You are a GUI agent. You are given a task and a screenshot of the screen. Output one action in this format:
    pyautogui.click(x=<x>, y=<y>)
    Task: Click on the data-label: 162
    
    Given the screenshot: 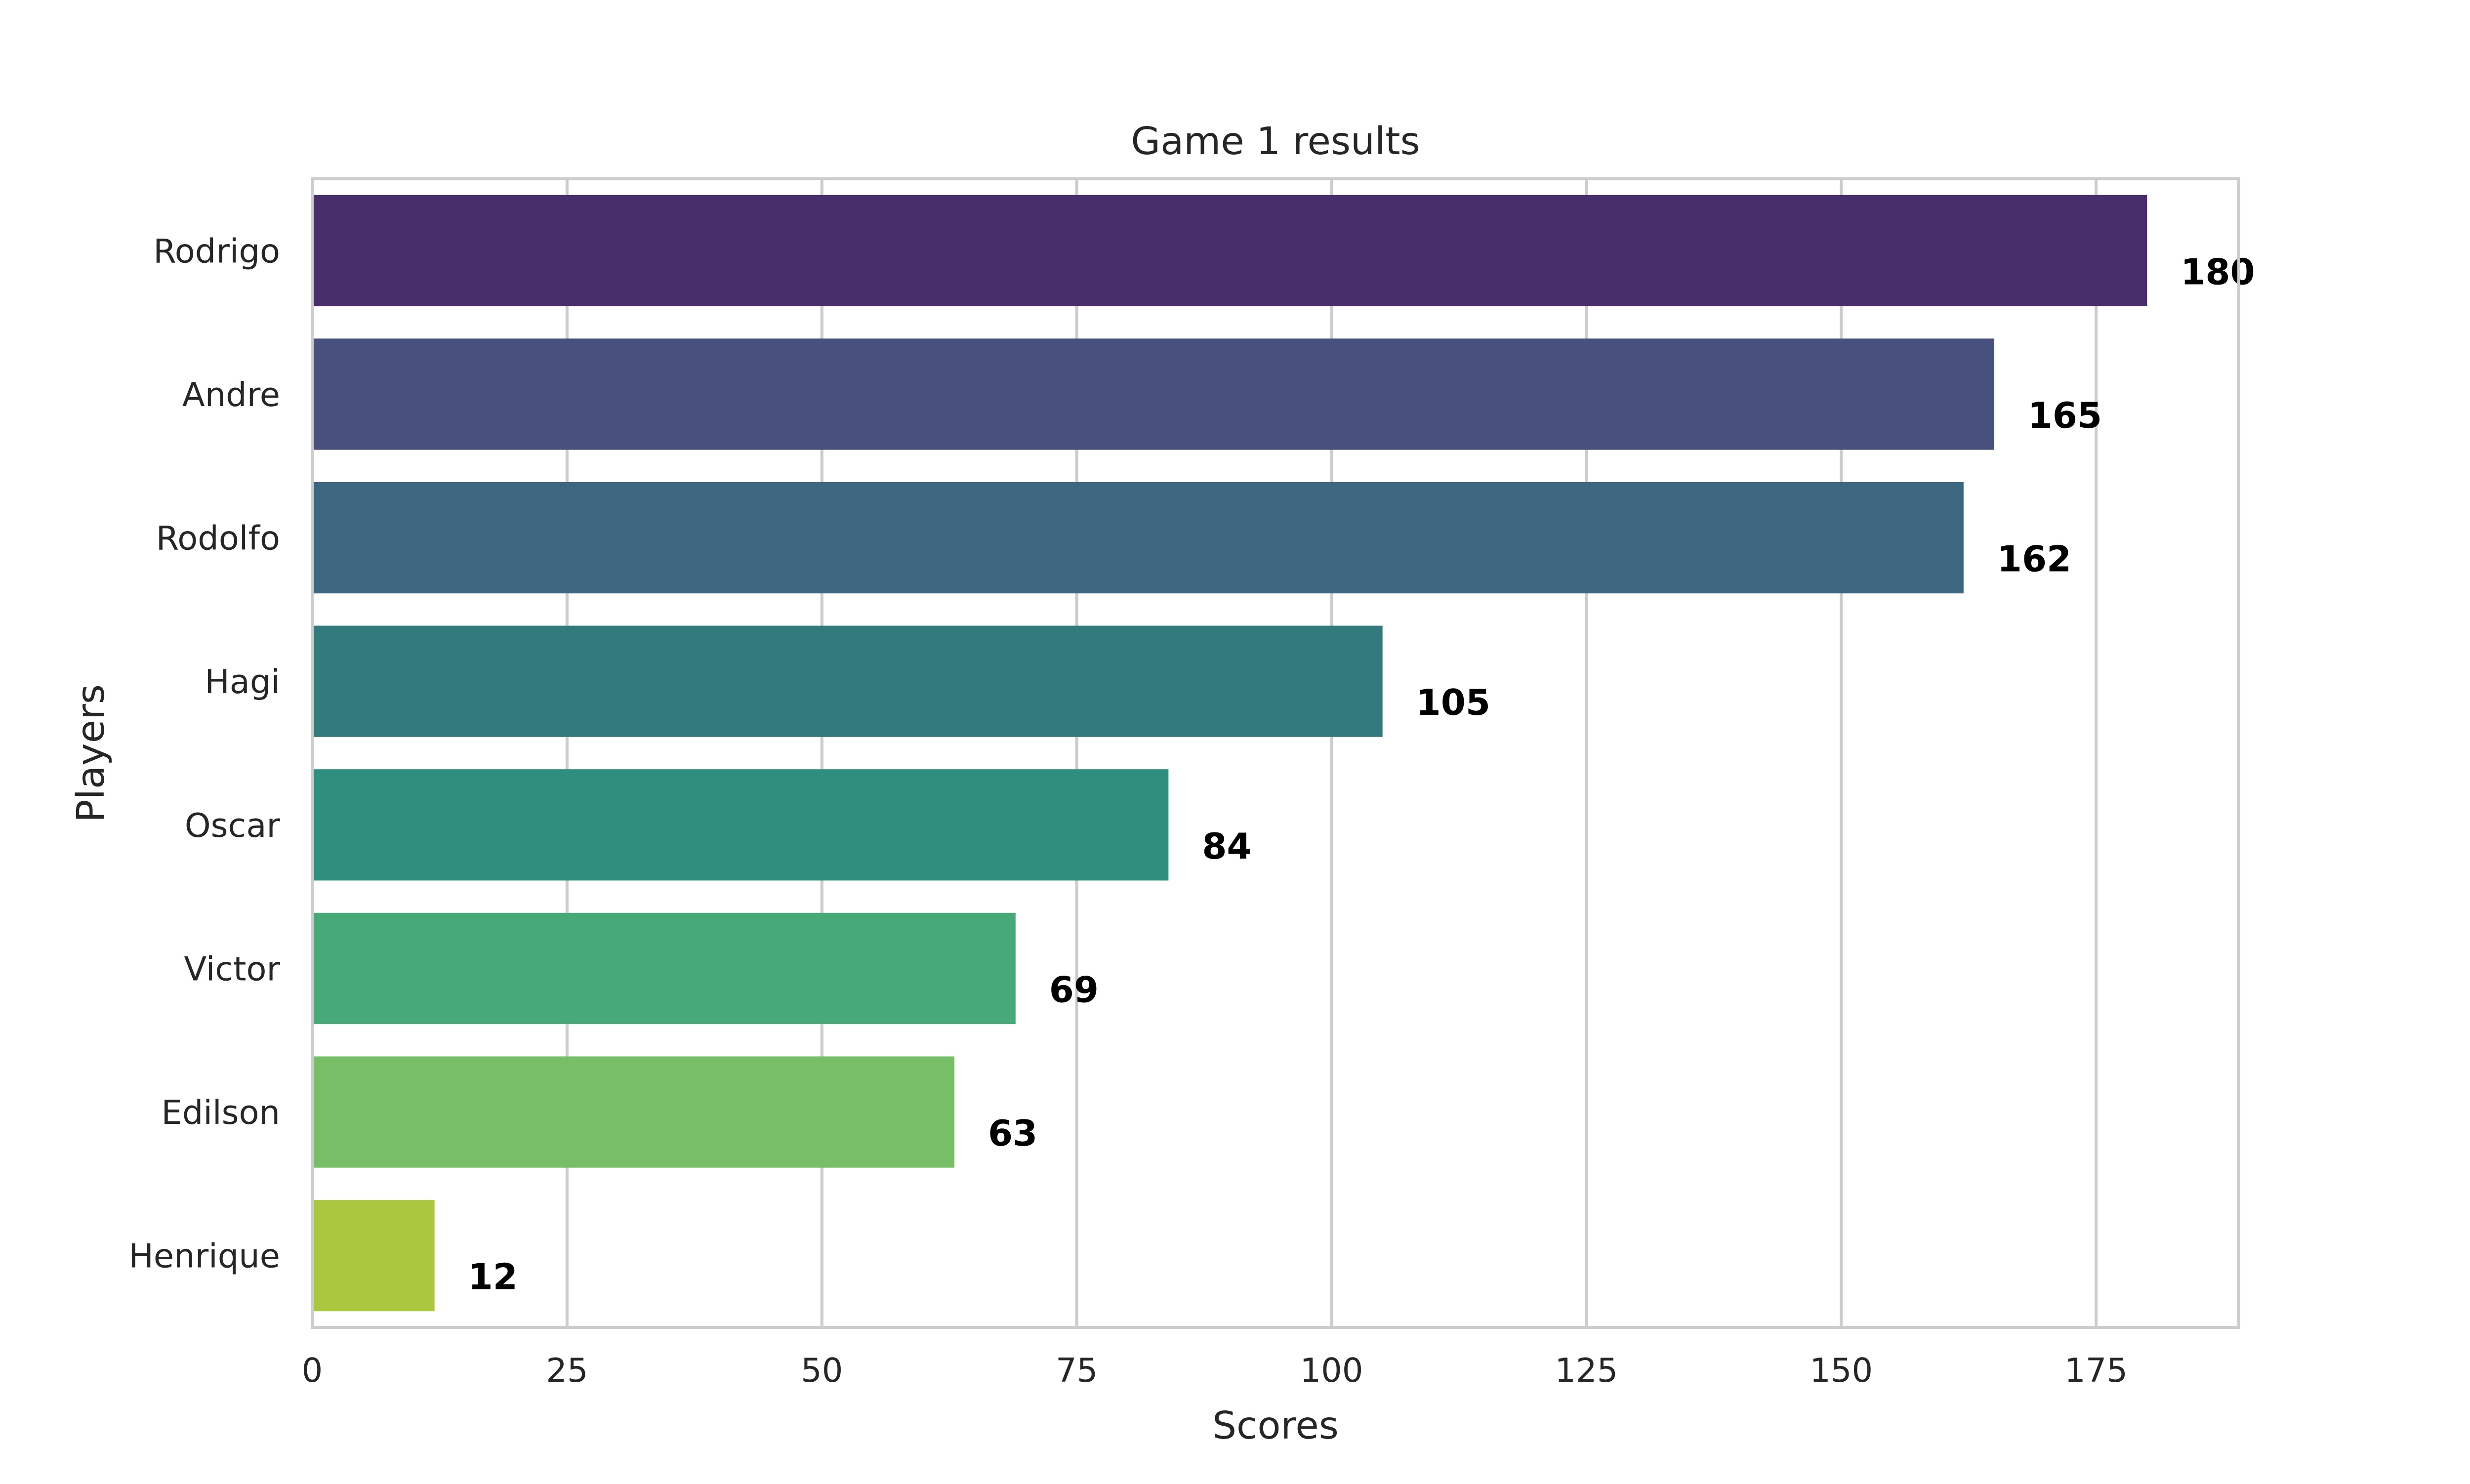 What is the action you would take?
    pyautogui.click(x=2034, y=559)
    